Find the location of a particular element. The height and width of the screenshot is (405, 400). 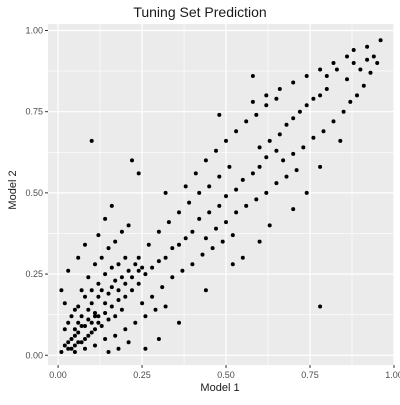

y-axis-label: Model 2 is located at coordinates (13, 189).